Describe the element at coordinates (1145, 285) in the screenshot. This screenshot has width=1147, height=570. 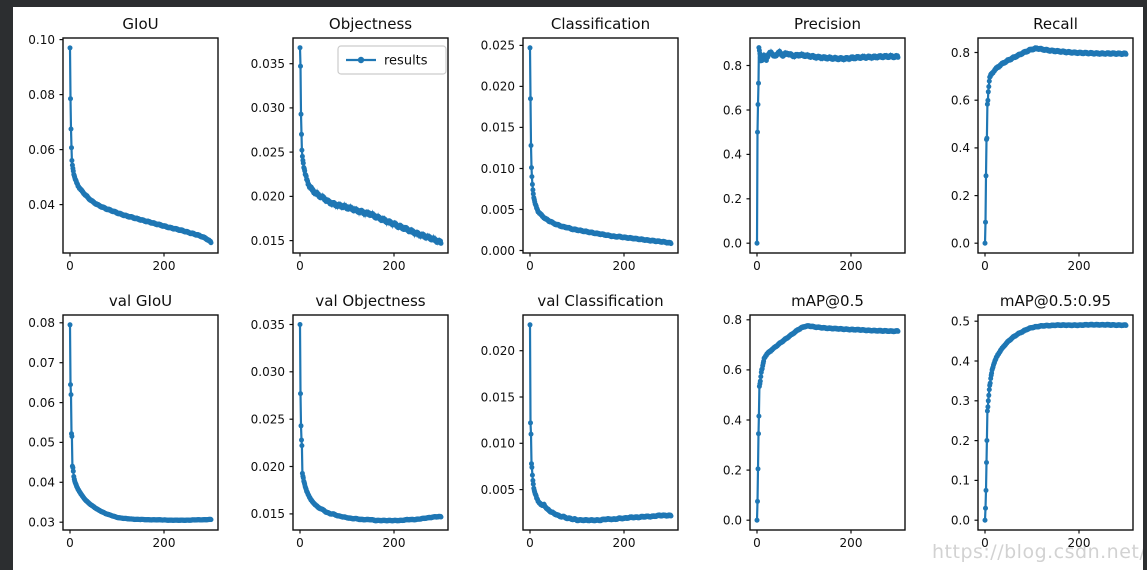
I see `window-border-right` at that location.